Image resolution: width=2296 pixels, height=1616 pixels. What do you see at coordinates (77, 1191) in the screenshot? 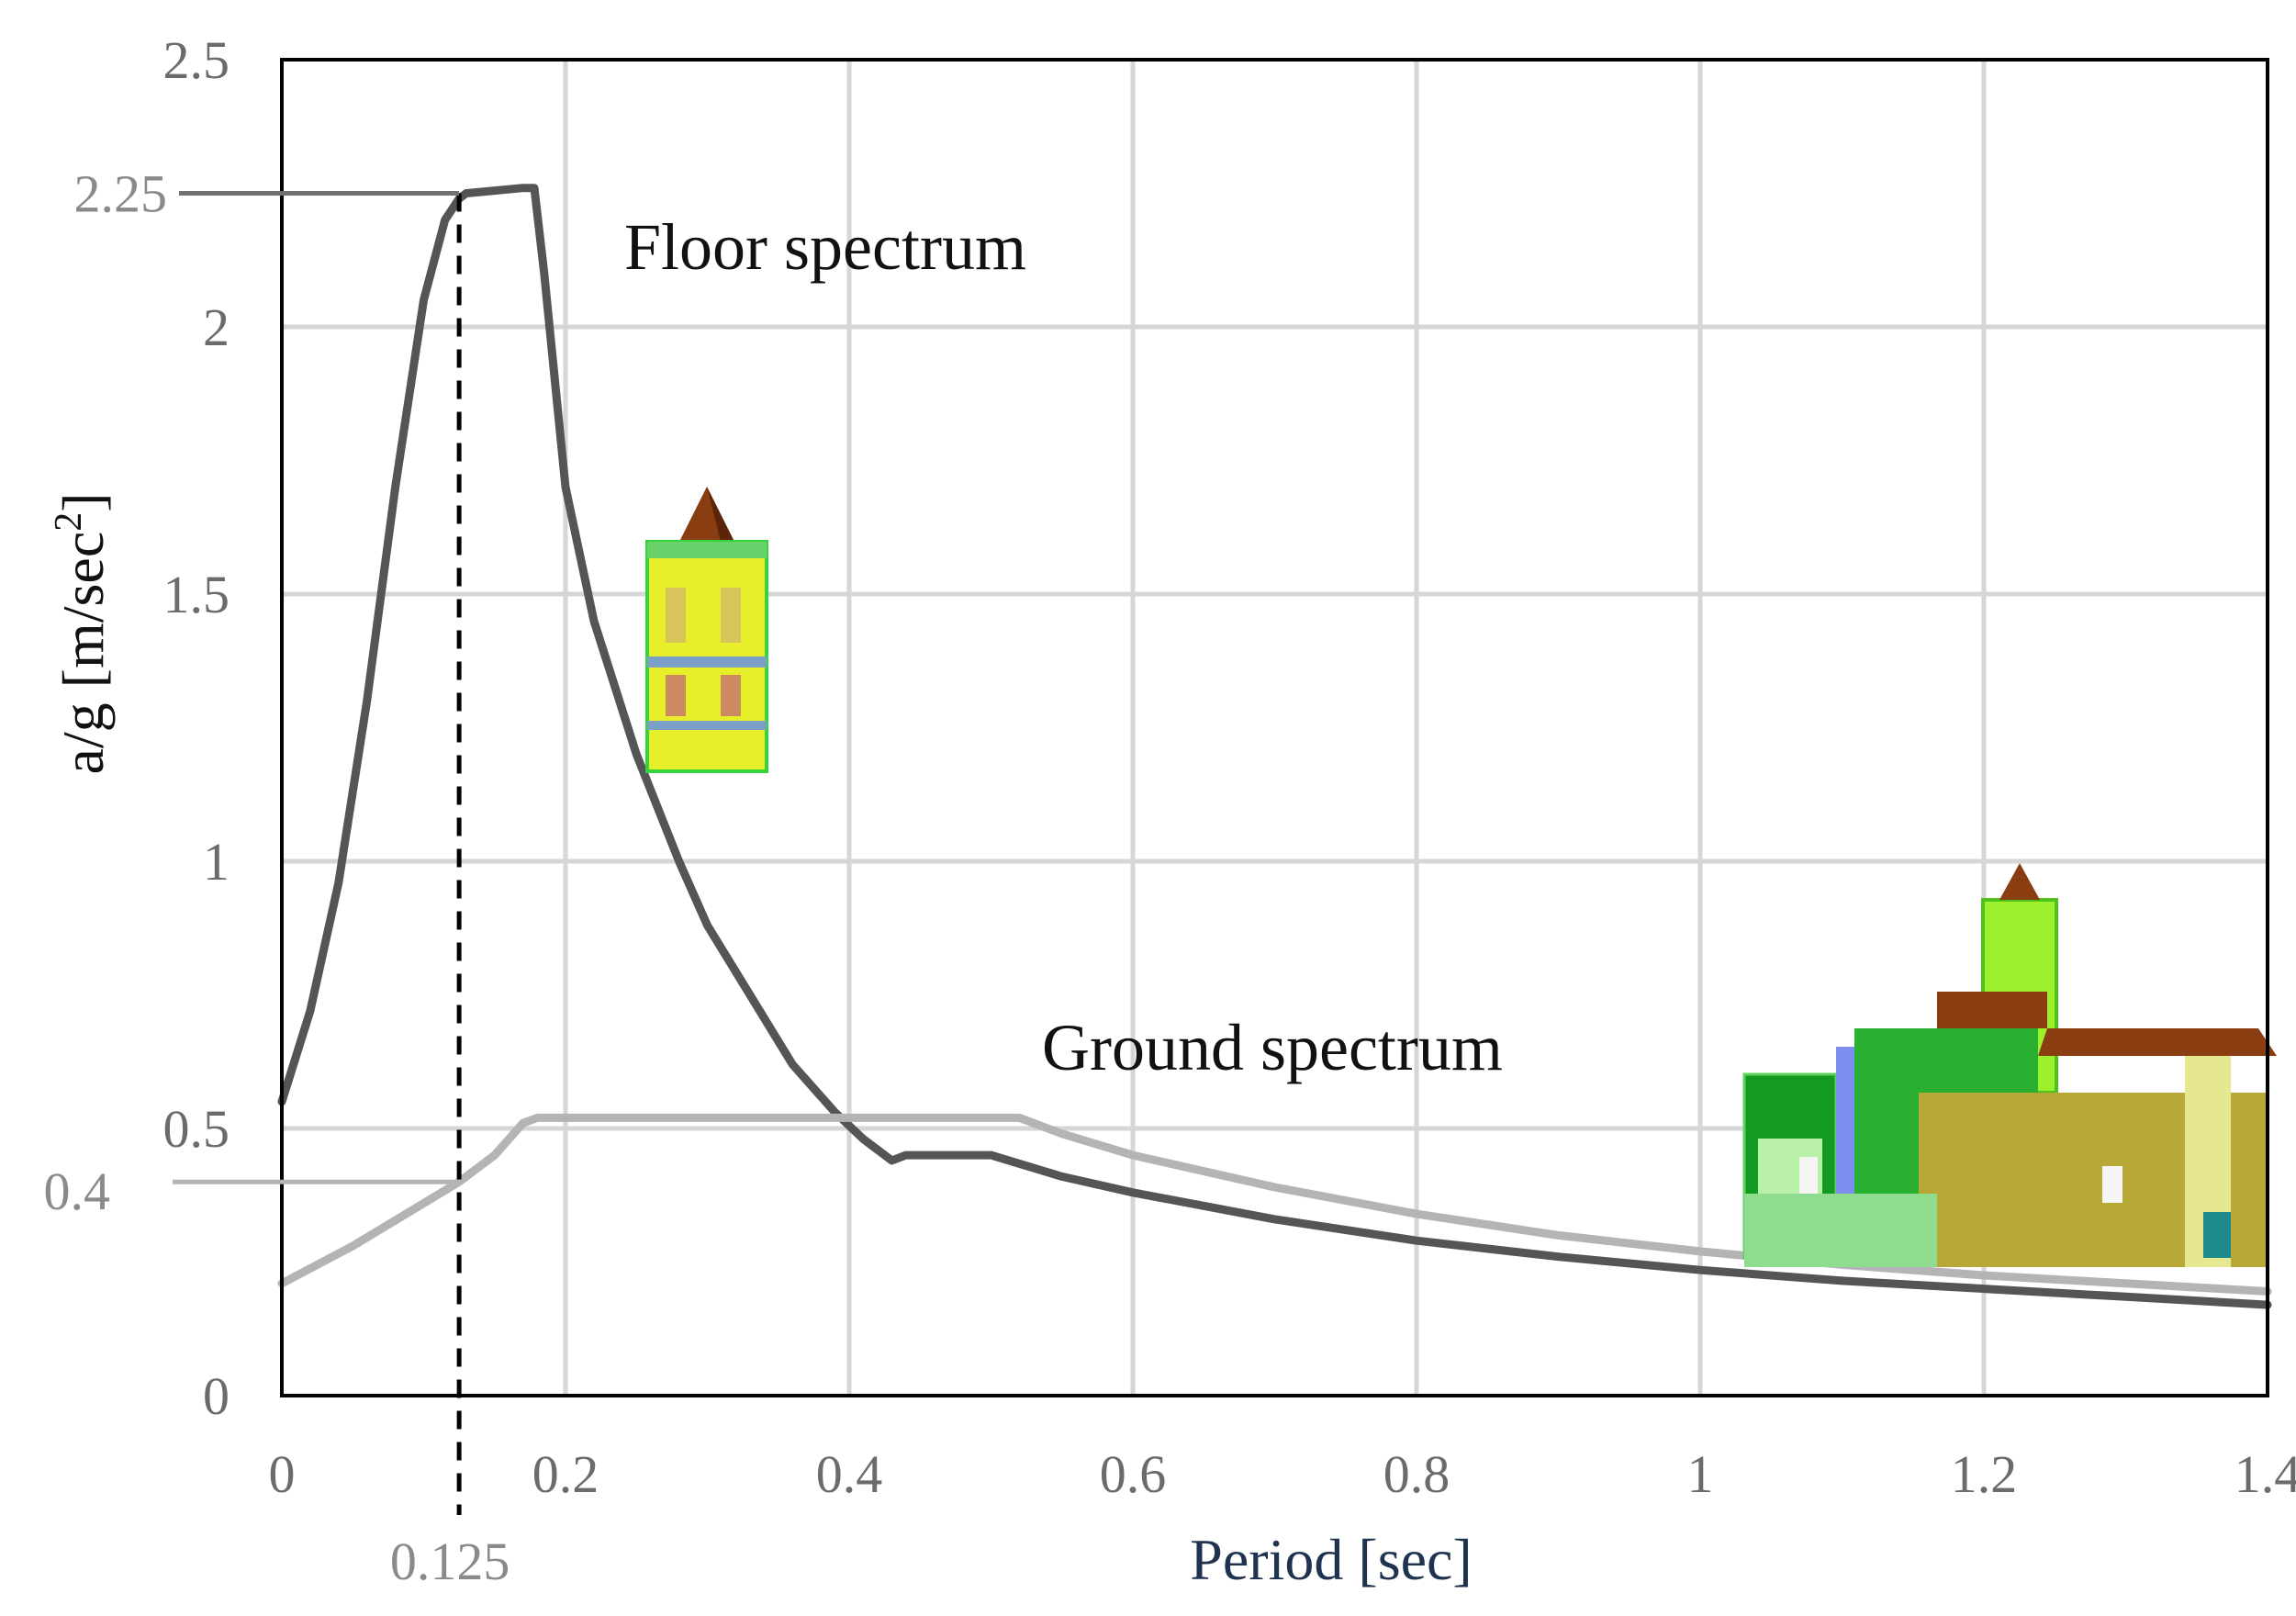
I see `ground-reference-label: 0.4` at bounding box center [77, 1191].